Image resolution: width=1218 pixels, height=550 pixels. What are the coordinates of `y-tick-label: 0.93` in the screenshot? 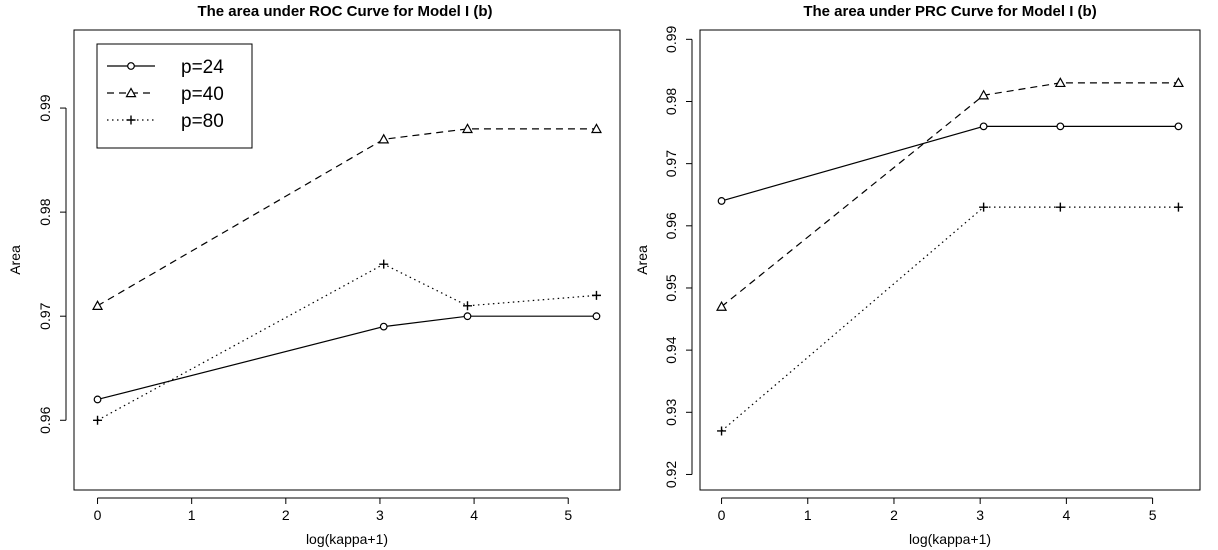 It's located at (671, 411).